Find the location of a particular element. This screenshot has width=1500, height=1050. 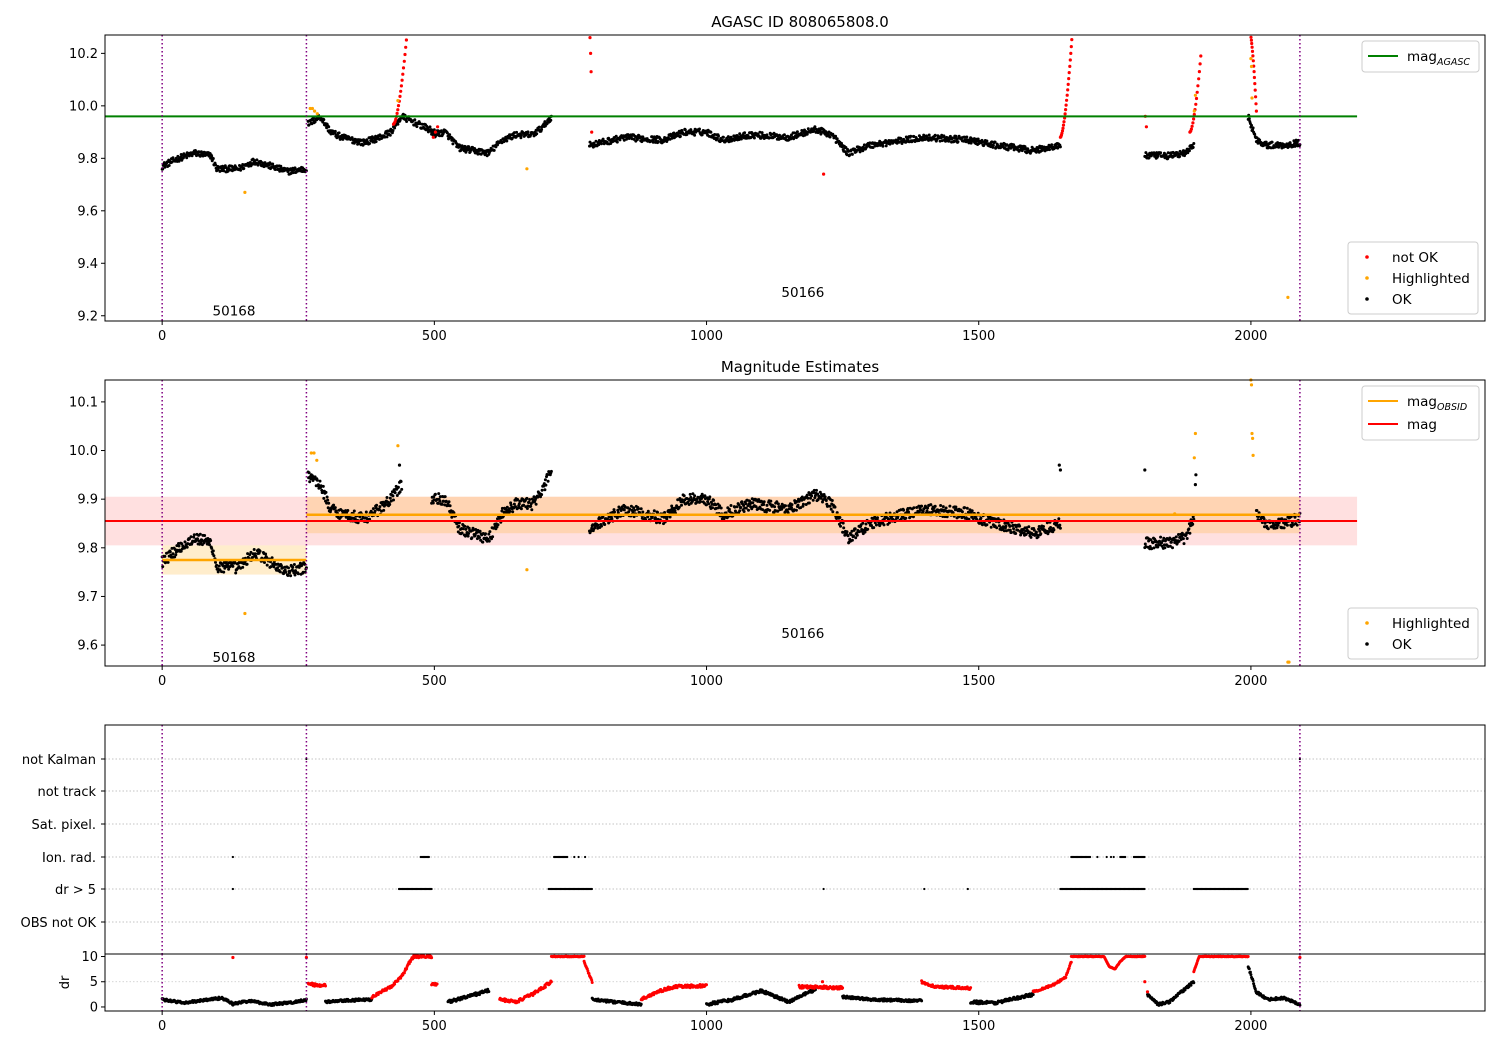

legend-box is located at coordinates (1420, 56).